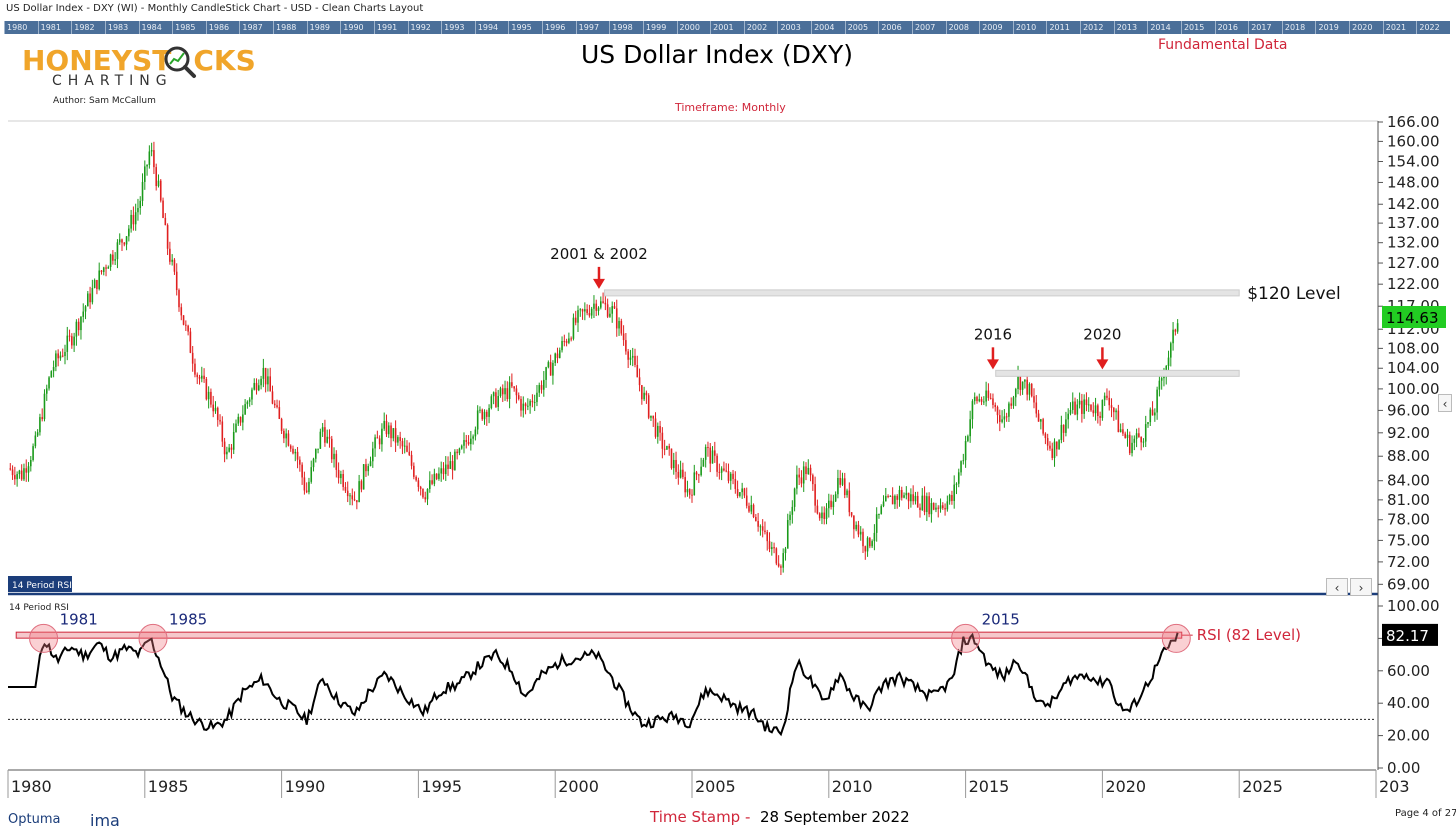  What do you see at coordinates (928, 27) in the screenshot?
I see `ruler-year: 2007` at bounding box center [928, 27].